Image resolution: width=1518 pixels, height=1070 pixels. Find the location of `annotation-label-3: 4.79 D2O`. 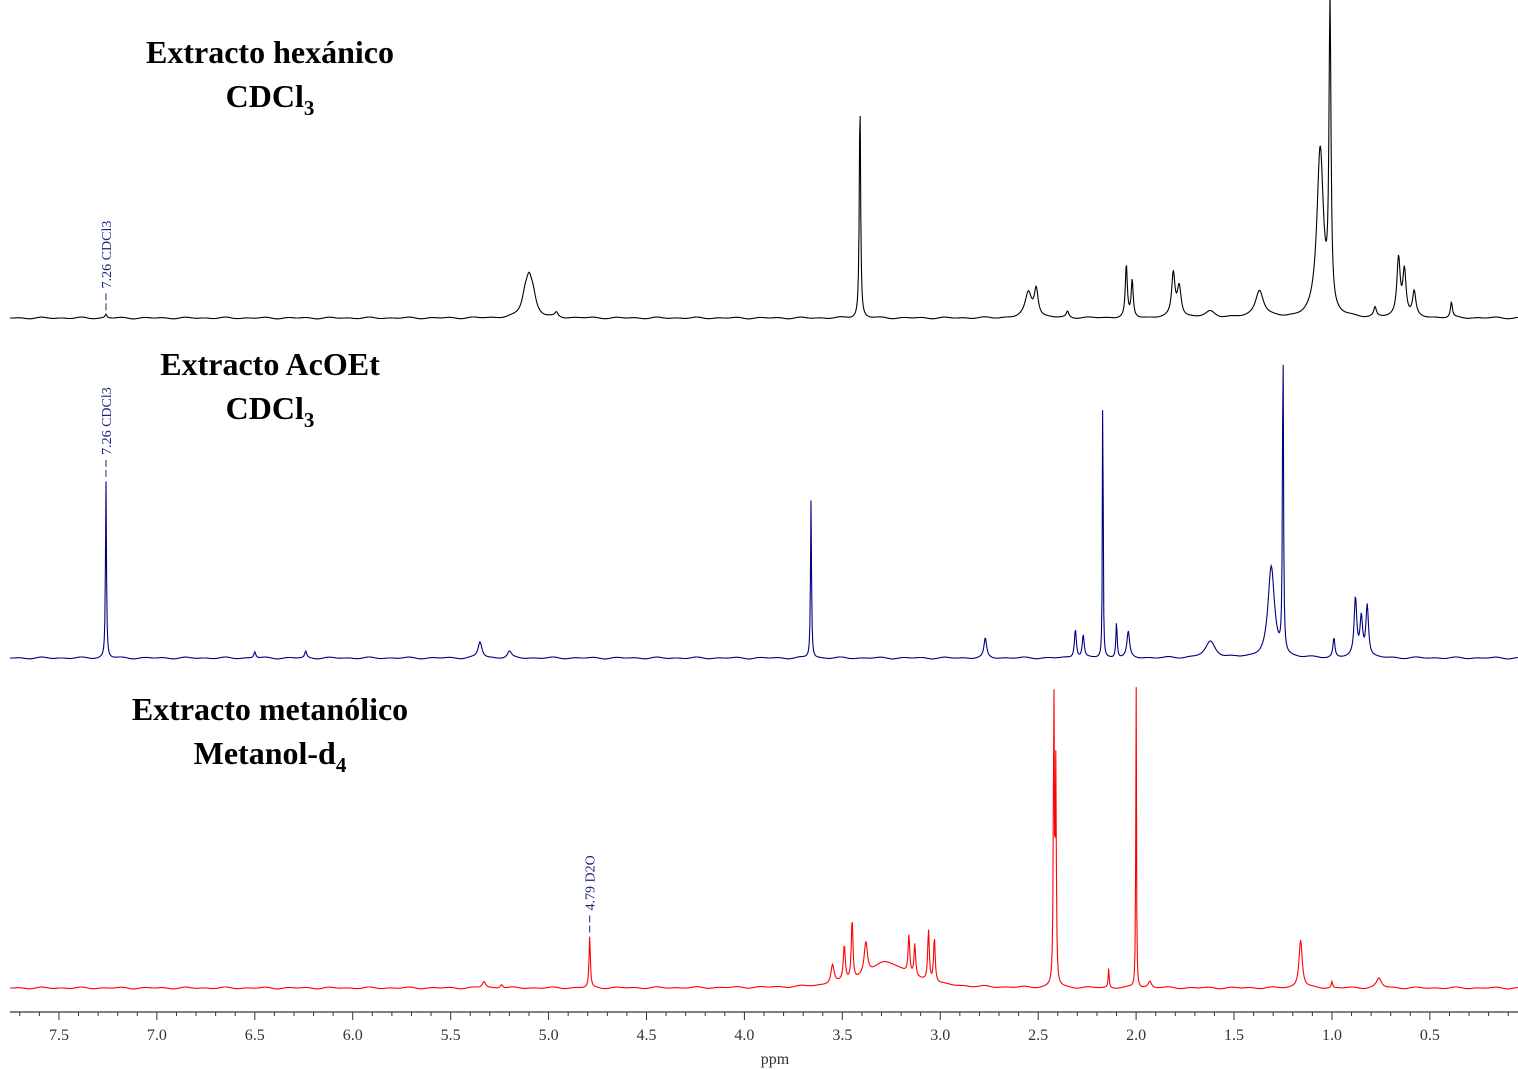

annotation-label-3: 4.79 D2O is located at coordinates (591, 882).